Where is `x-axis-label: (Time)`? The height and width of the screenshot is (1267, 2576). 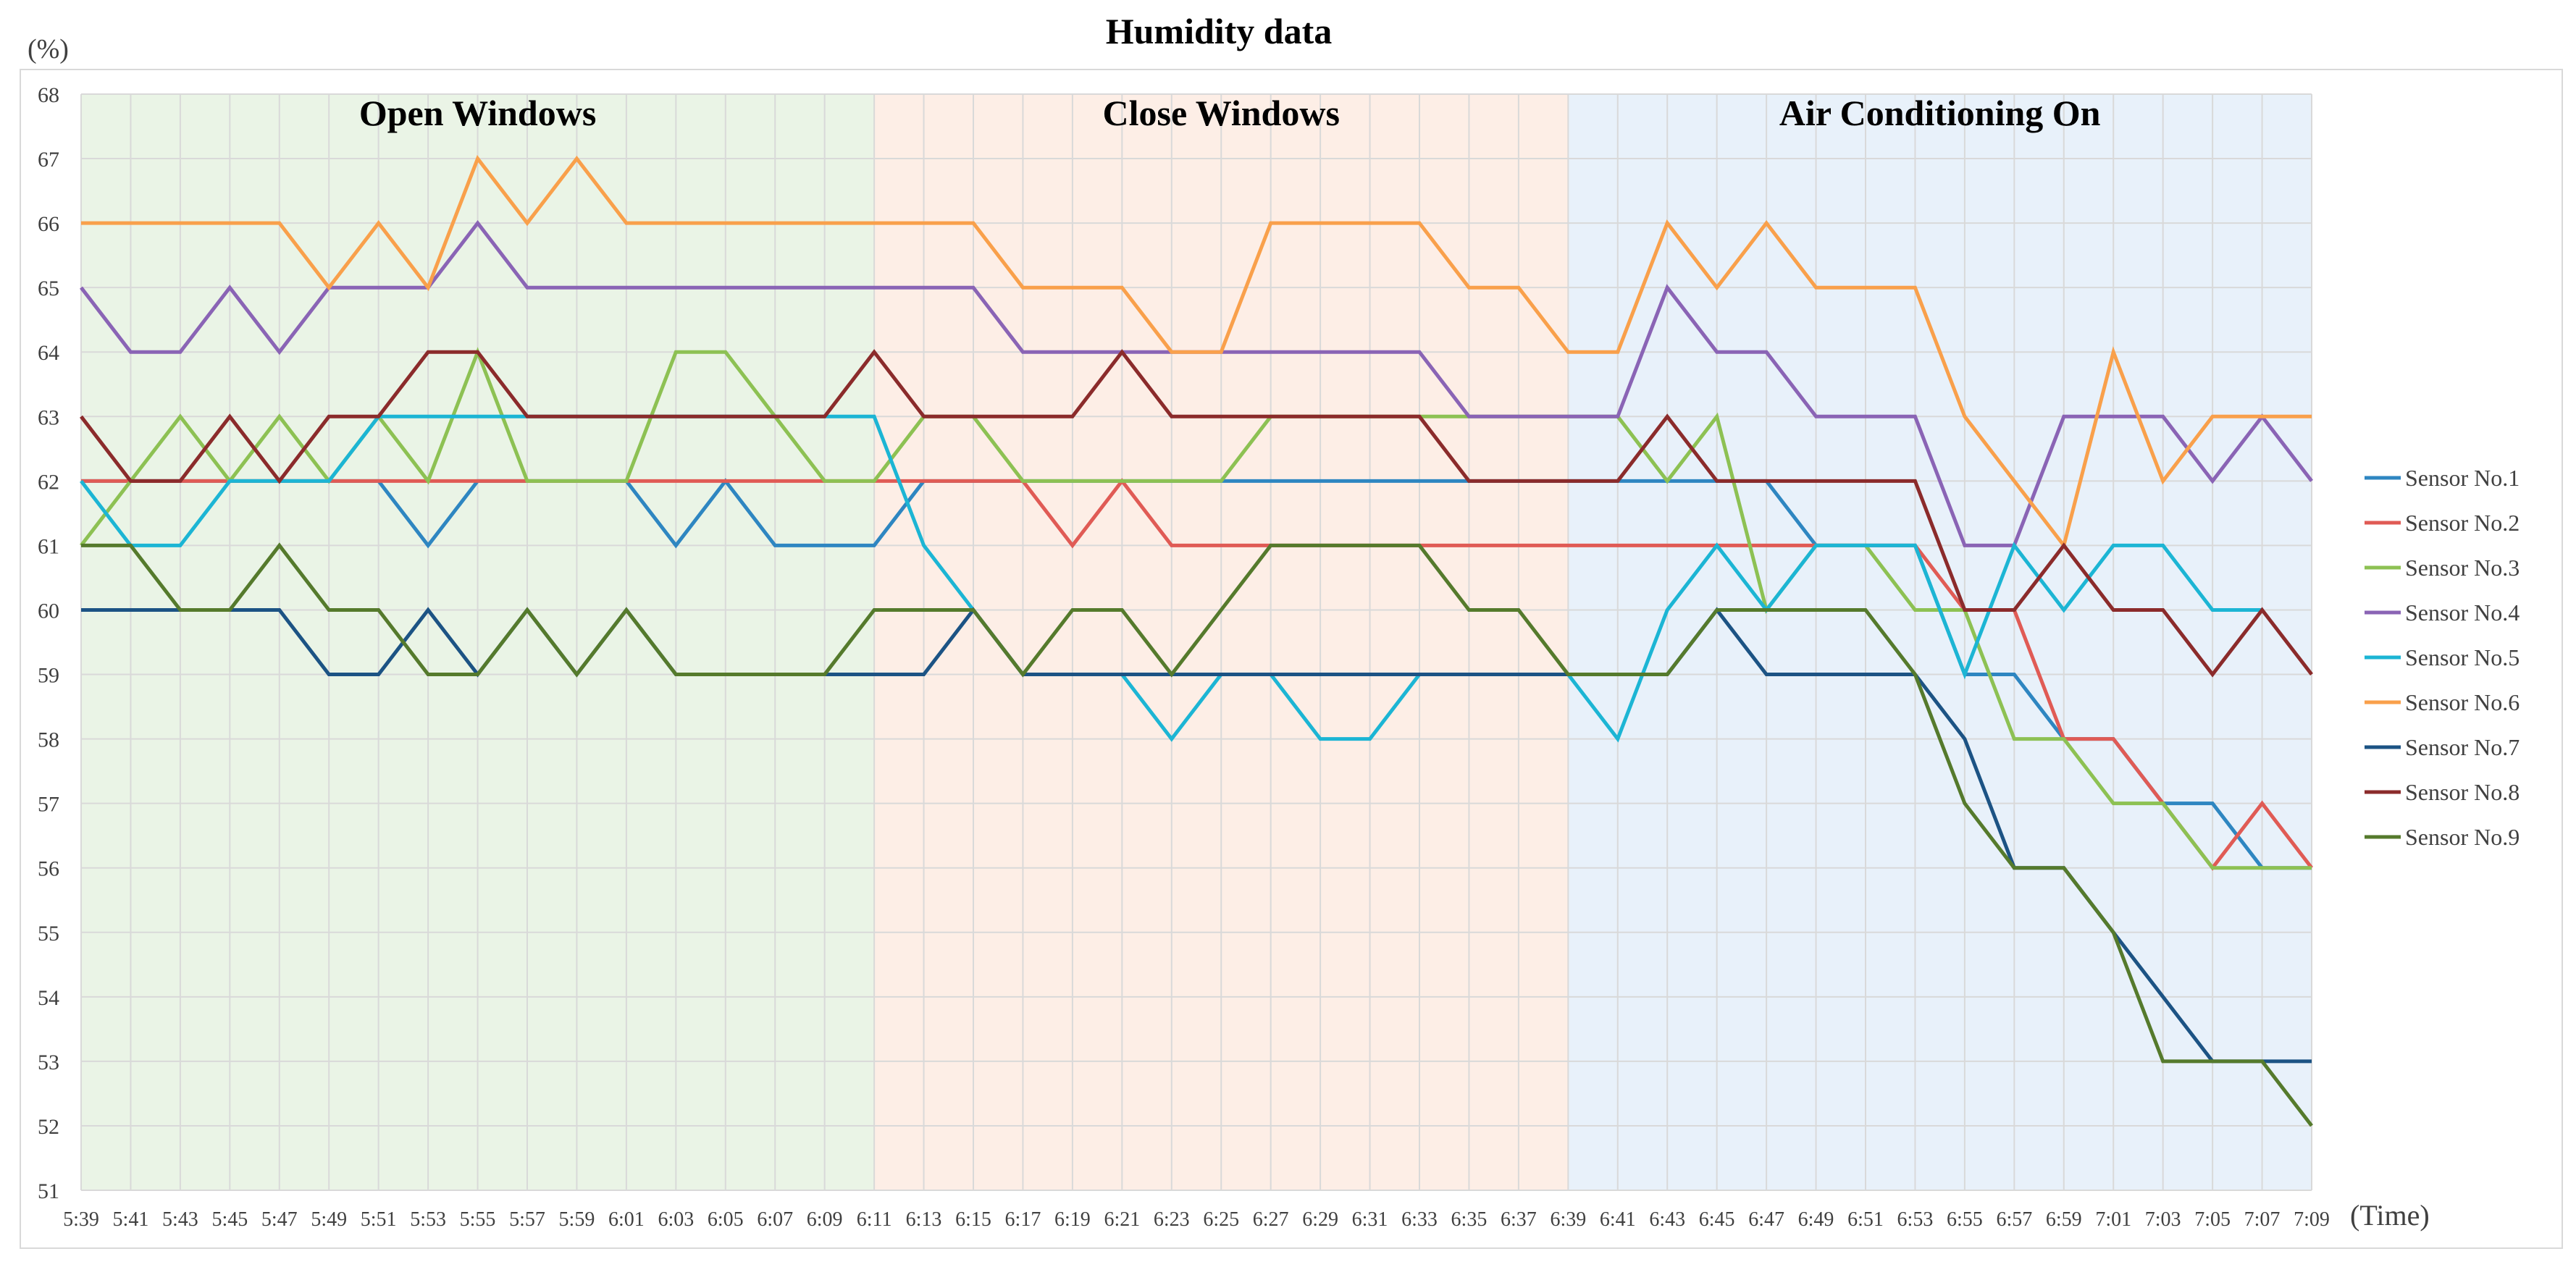
x-axis-label: (Time) is located at coordinates (2390, 1215).